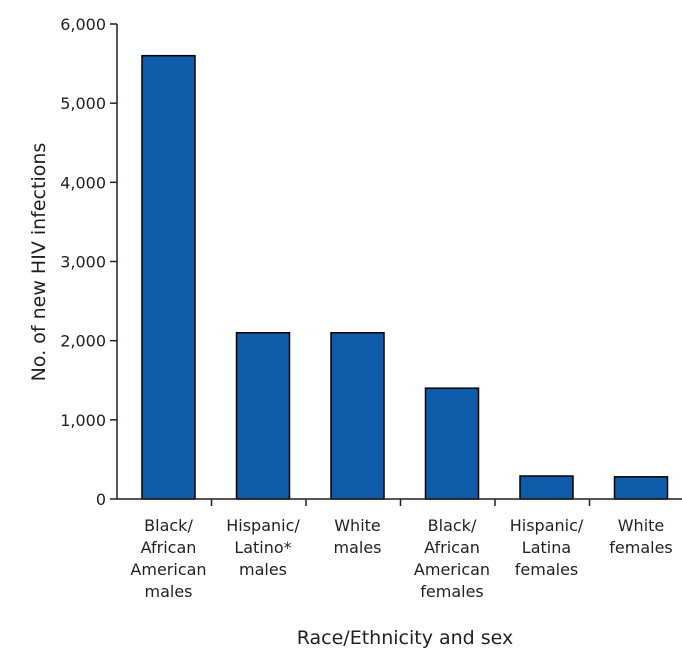 Image resolution: width=682 pixels, height=655 pixels. I want to click on y-tick-label: 3,000, so click(83, 262).